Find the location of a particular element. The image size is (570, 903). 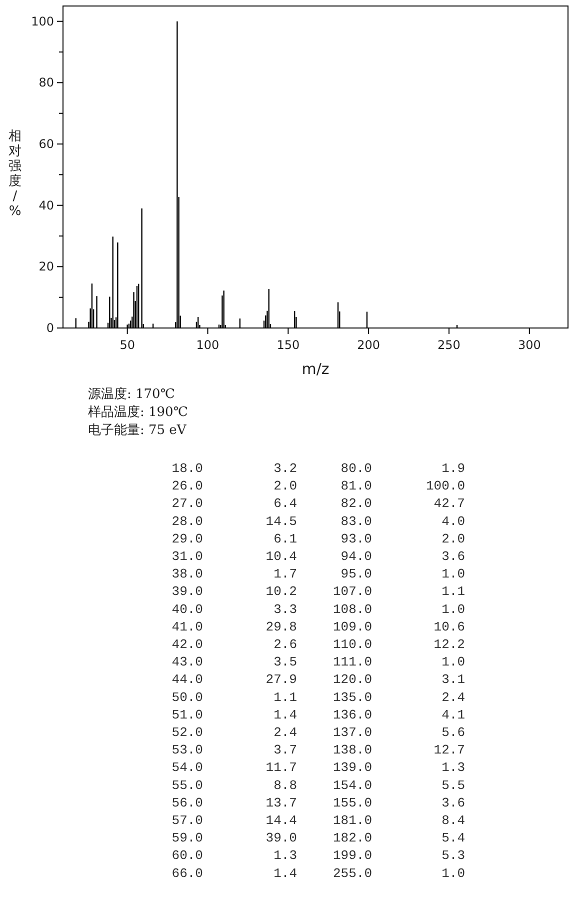

text: 111.0 is located at coordinates (352, 662).